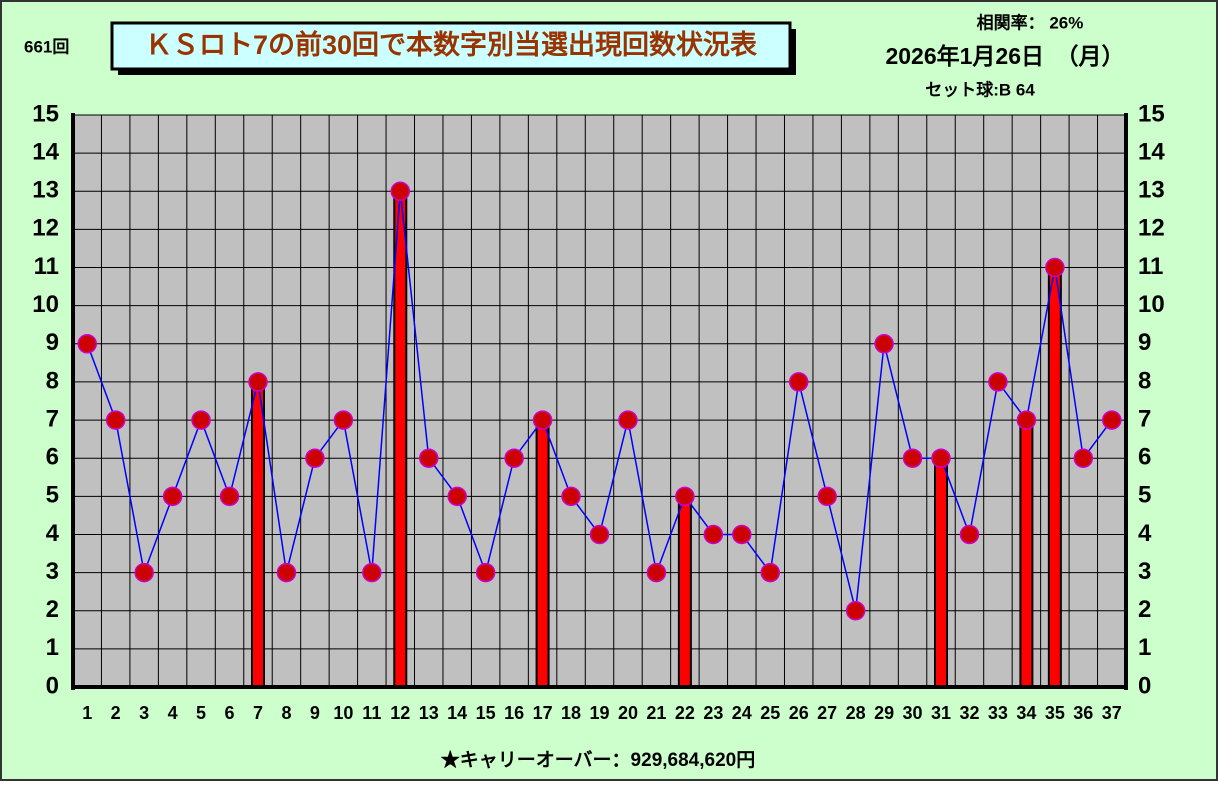 The image size is (1218, 786). What do you see at coordinates (998, 713) in the screenshot?
I see `x-tick-label: 33` at bounding box center [998, 713].